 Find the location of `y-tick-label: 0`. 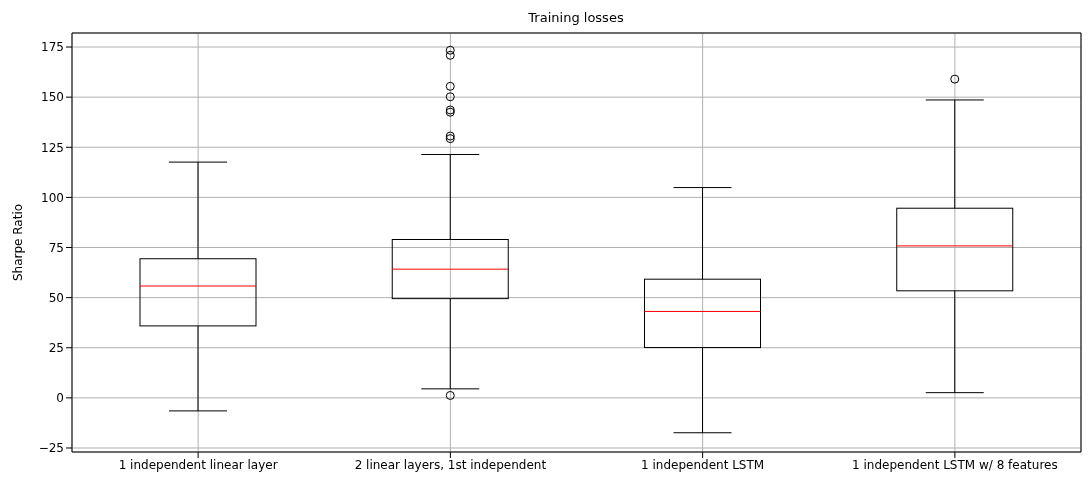

y-tick-label: 0 is located at coordinates (60, 398).